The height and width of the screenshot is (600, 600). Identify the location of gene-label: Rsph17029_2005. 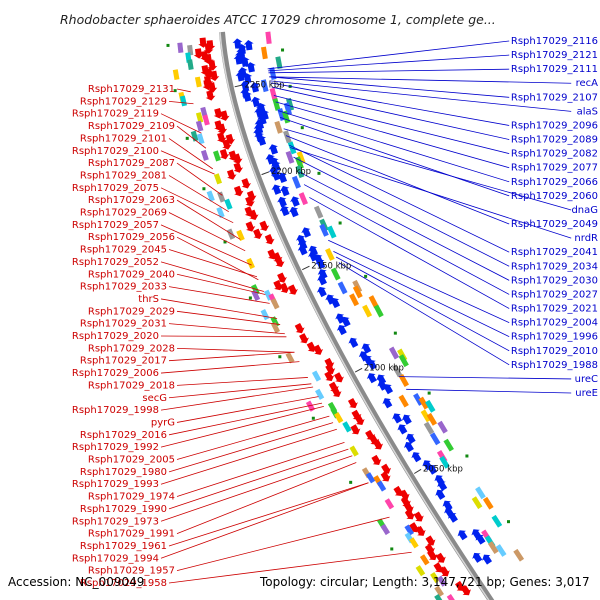
(131, 460).